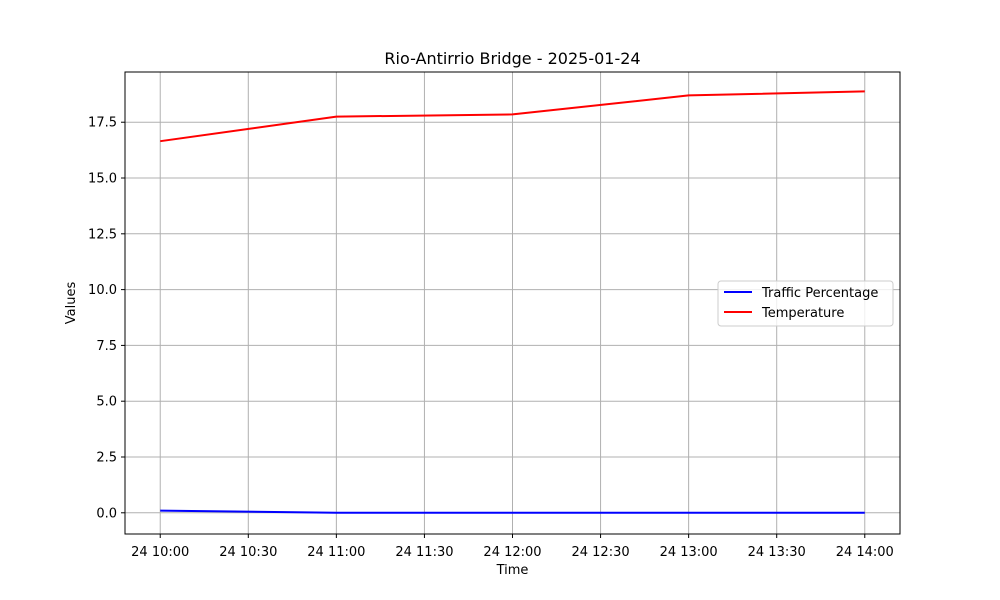 The height and width of the screenshot is (600, 1000). What do you see at coordinates (689, 552) in the screenshot?
I see `x-tick-label: 24 13:00` at bounding box center [689, 552].